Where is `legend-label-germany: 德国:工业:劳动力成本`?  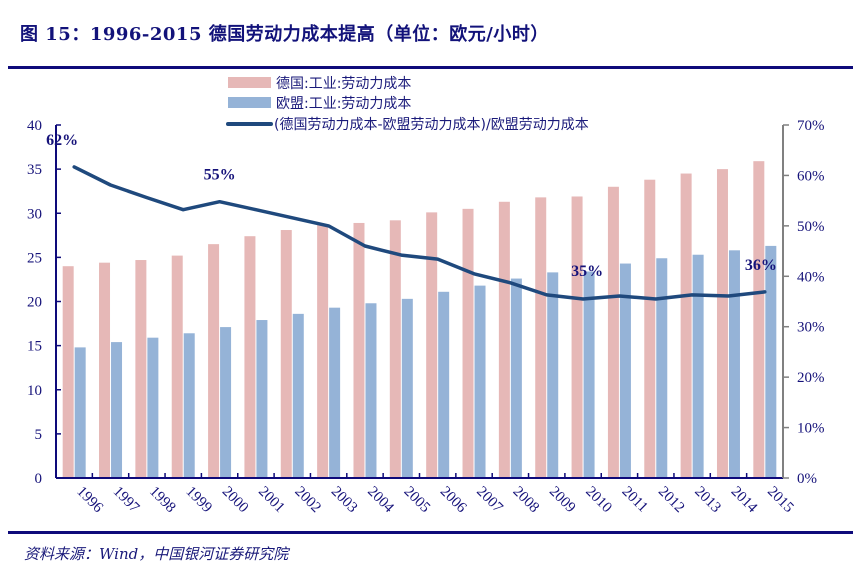 legend-label-germany: 德国:工业:劳动力成本 is located at coordinates (343, 84).